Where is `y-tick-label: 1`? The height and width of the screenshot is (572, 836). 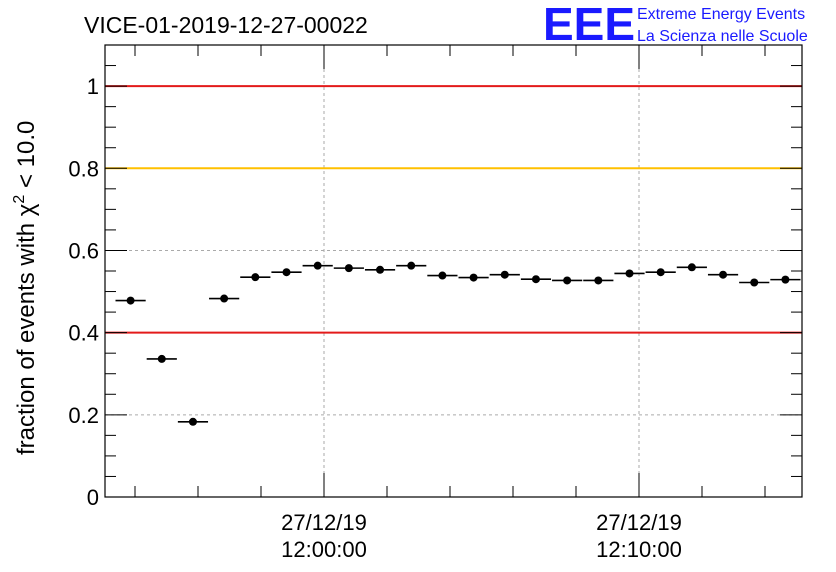 y-tick-label: 1 is located at coordinates (93, 86).